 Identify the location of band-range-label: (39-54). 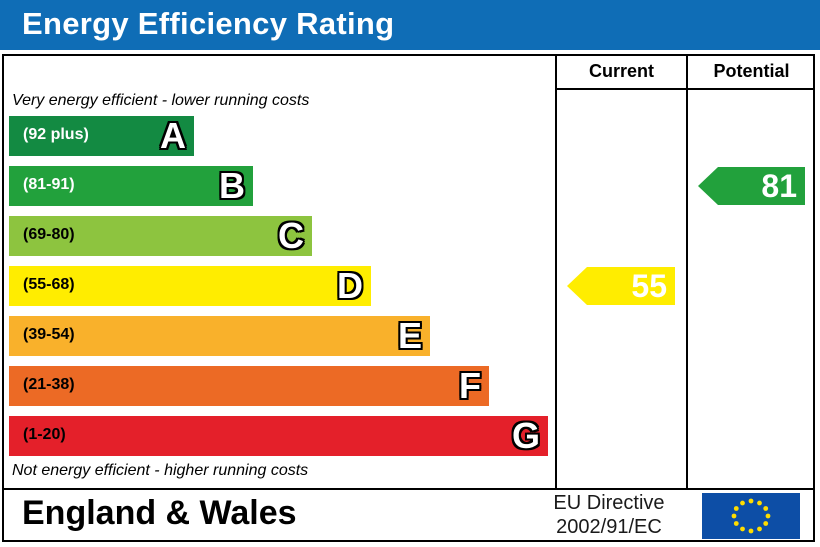
(49, 334).